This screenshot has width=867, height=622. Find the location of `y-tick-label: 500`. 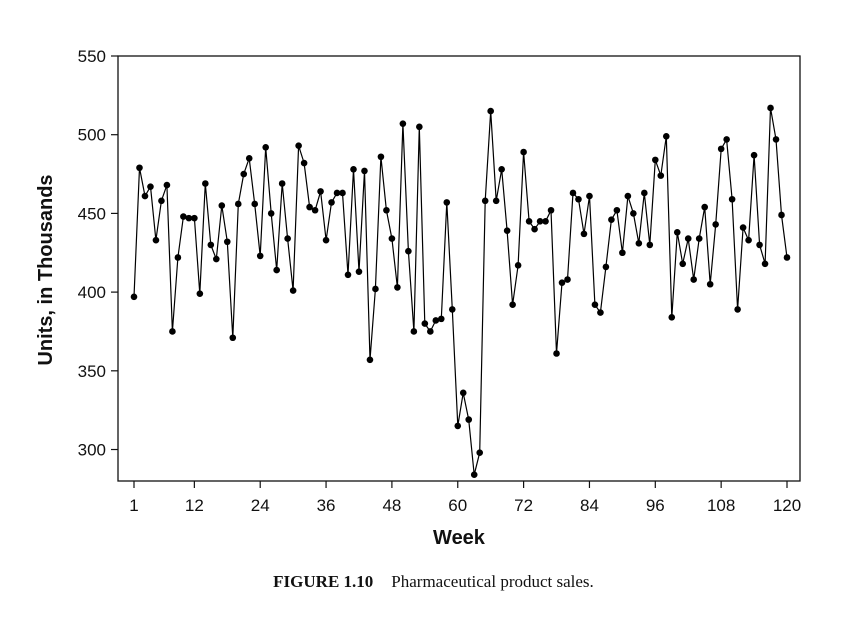

y-tick-label: 500 is located at coordinates (92, 135).